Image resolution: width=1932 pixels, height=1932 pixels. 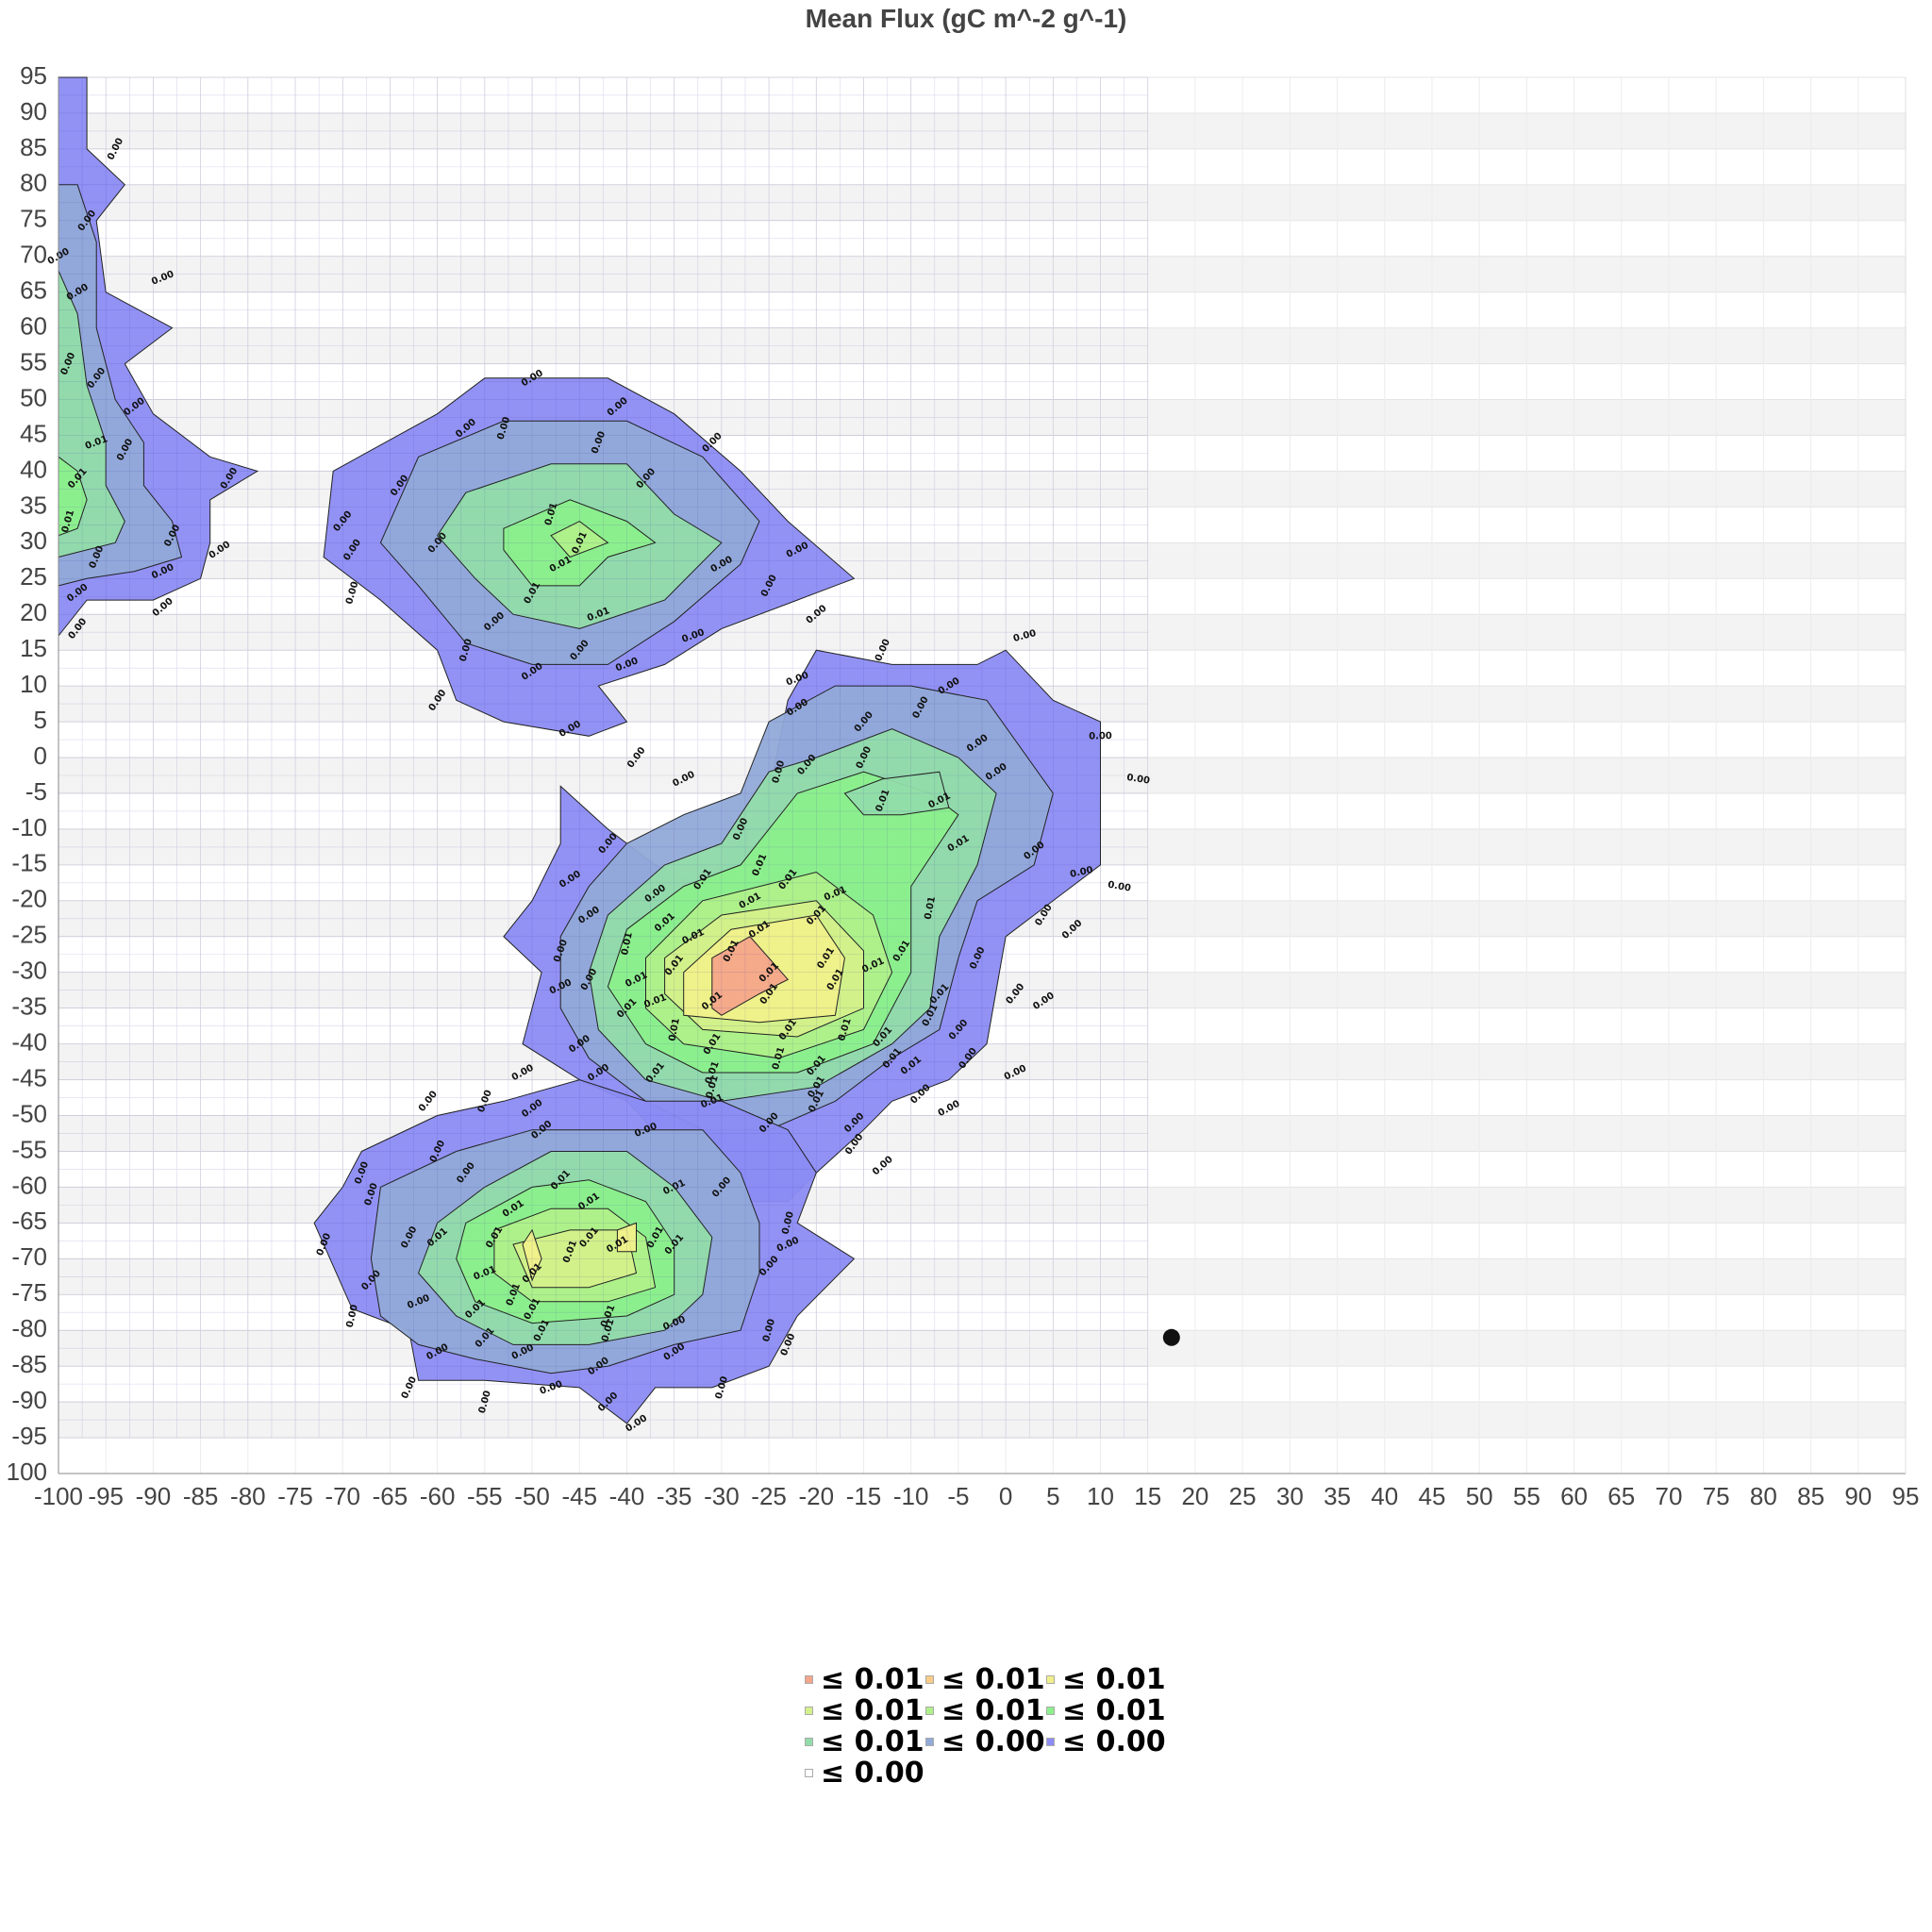 What do you see at coordinates (966, 18) in the screenshot?
I see `chart-title: Mean Flux (gC m^-2 g^-1)` at bounding box center [966, 18].